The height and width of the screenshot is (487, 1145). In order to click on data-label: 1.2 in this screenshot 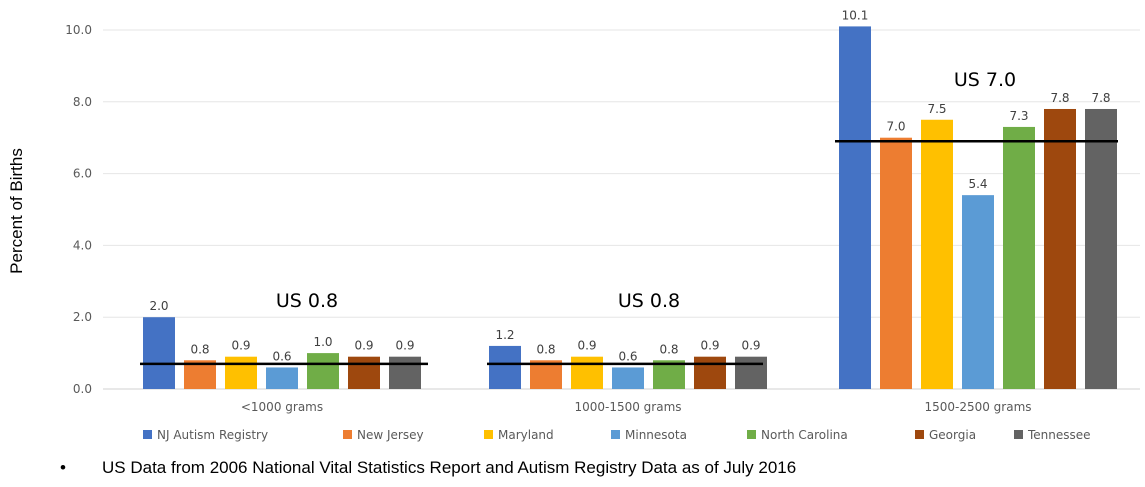, I will do `click(504, 335)`.